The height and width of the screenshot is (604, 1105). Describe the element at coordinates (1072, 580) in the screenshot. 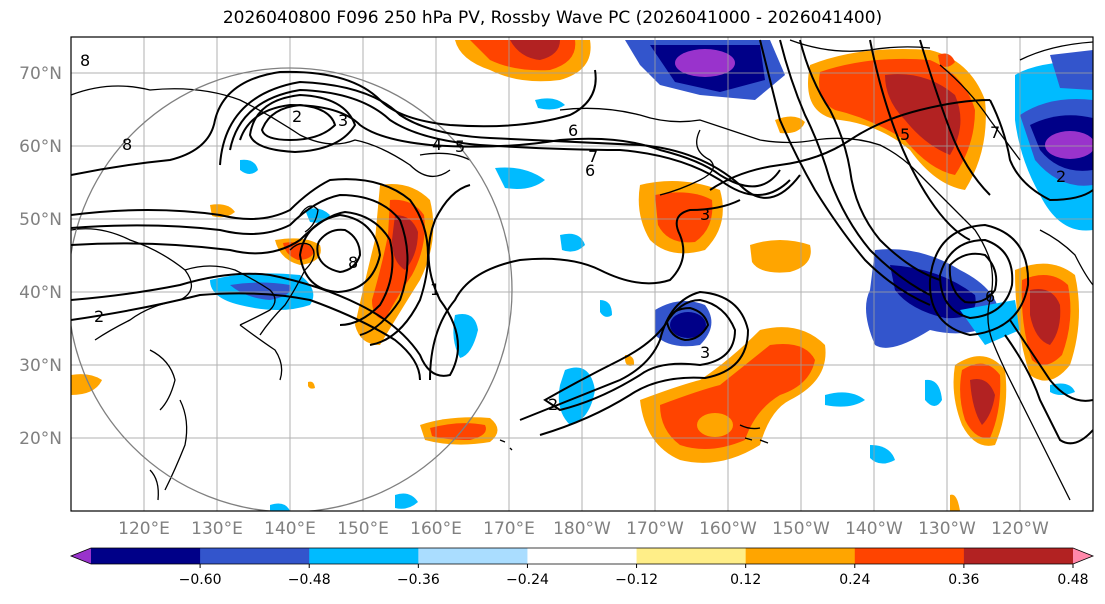

I see `colorbar-tick-label: 0.48` at that location.